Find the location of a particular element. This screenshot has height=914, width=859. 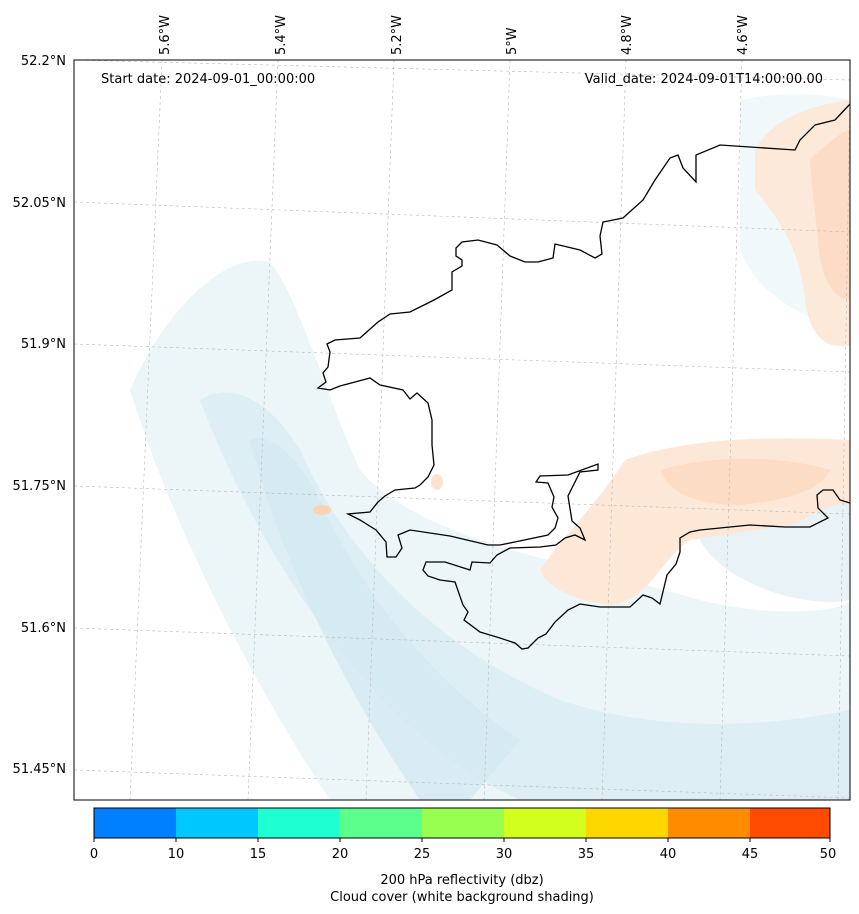

latitude-label: 51.75°N is located at coordinates (39, 486).